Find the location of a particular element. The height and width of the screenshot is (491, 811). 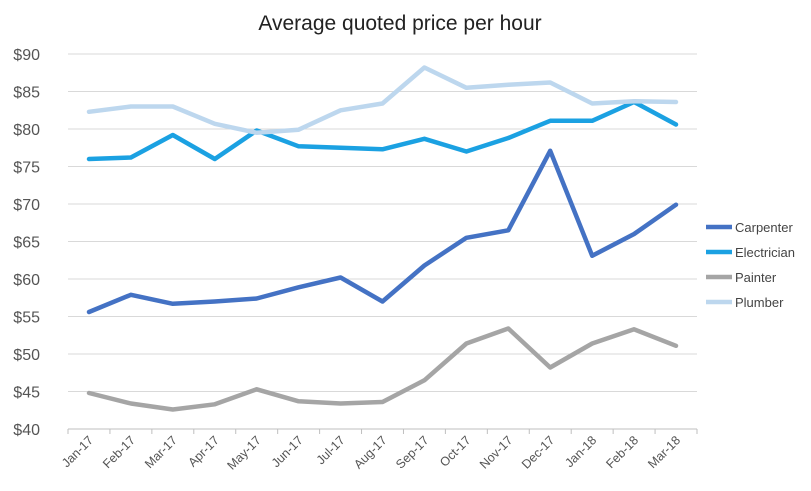

x-tick-label: Aug-17 is located at coordinates (370, 452).